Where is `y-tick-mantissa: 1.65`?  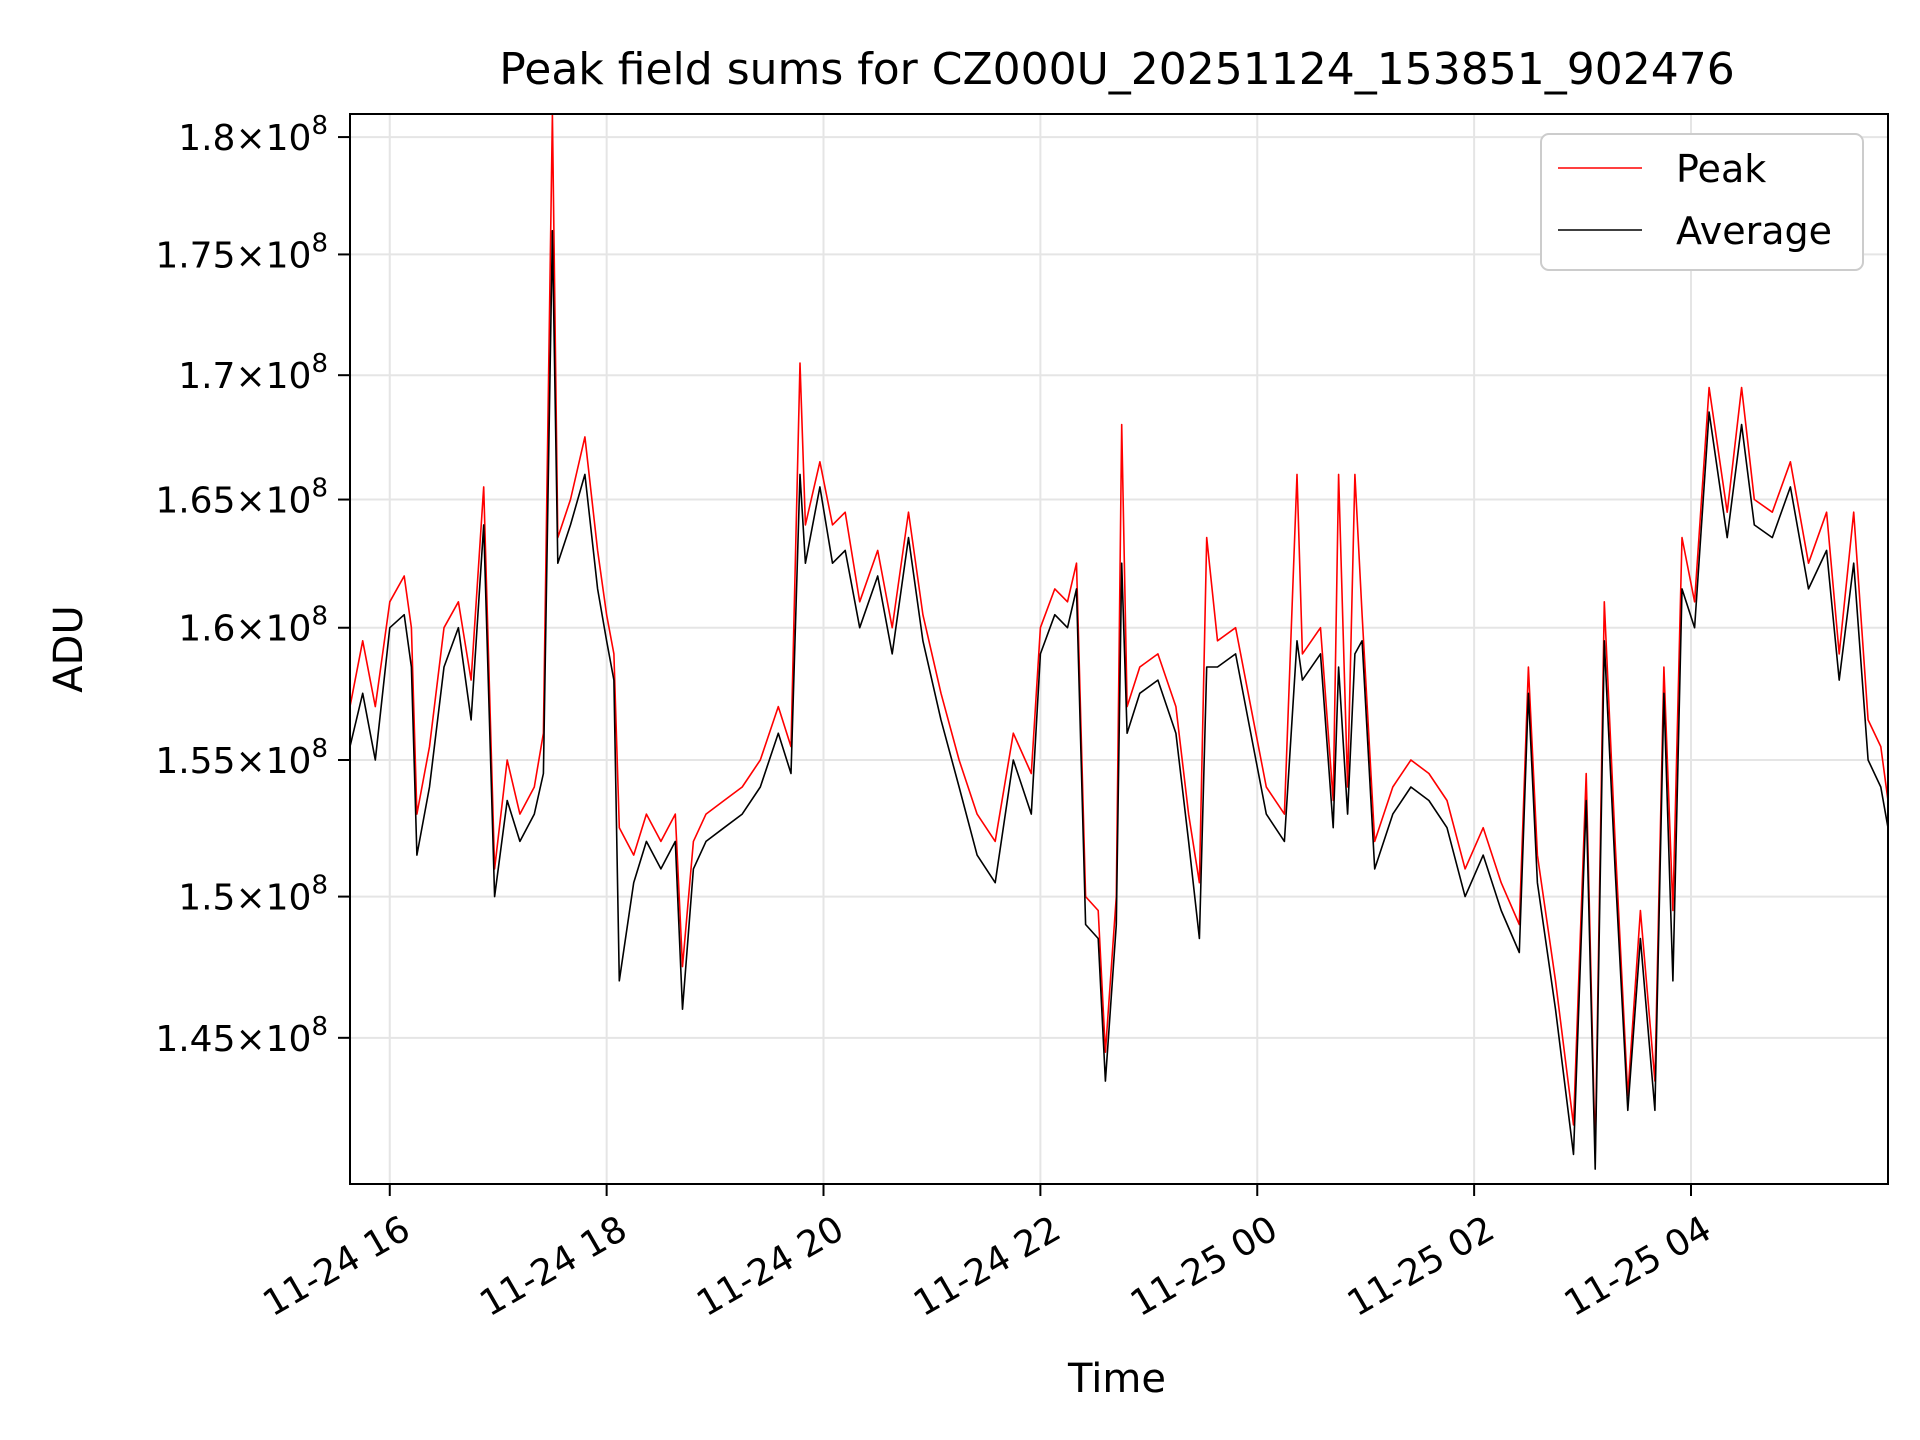 y-tick-mantissa: 1.65 is located at coordinates (195, 501).